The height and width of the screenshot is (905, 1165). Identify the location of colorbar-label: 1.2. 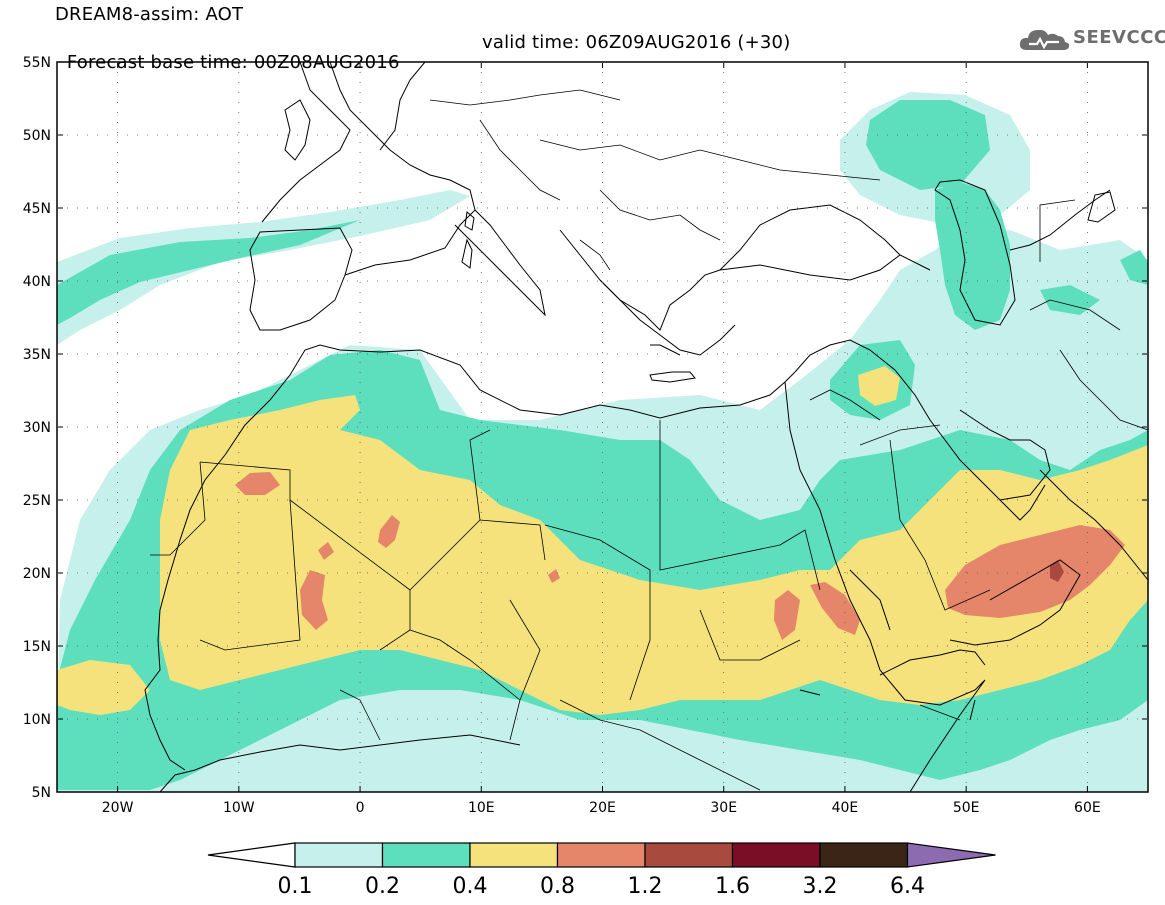
(645, 886).